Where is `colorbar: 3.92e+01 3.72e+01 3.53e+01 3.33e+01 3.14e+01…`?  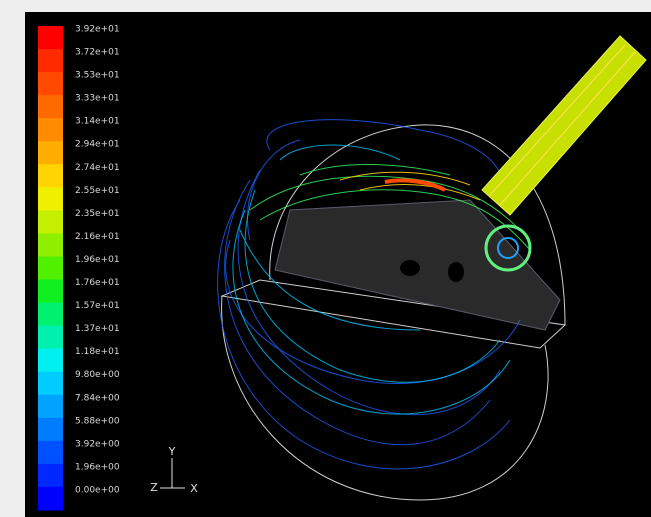
colorbar: 3.92e+01 3.72e+01 3.53e+01 3.33e+01 3.14e+01… is located at coordinates (79, 268).